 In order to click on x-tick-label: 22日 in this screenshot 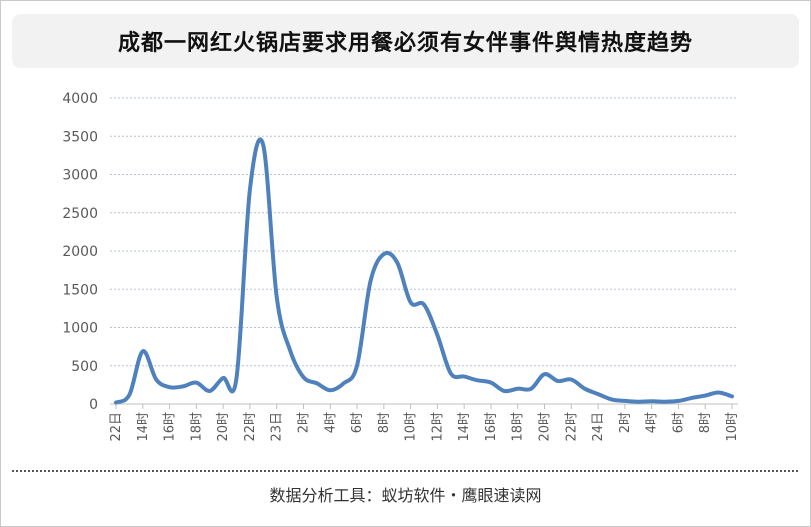, I will do `click(116, 427)`.